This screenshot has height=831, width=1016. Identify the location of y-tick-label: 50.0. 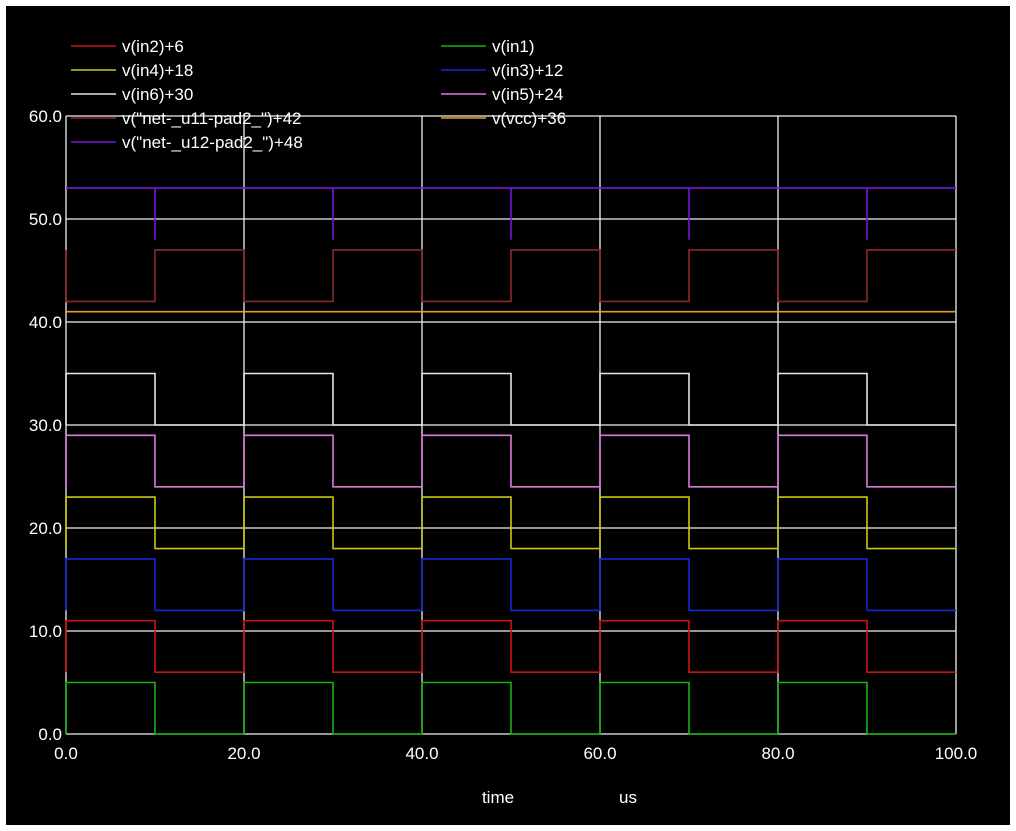
(45, 219).